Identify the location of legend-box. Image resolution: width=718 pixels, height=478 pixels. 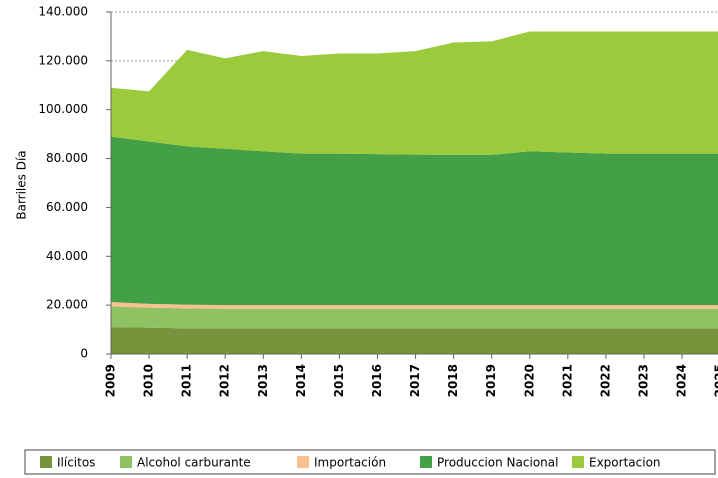
(370, 462).